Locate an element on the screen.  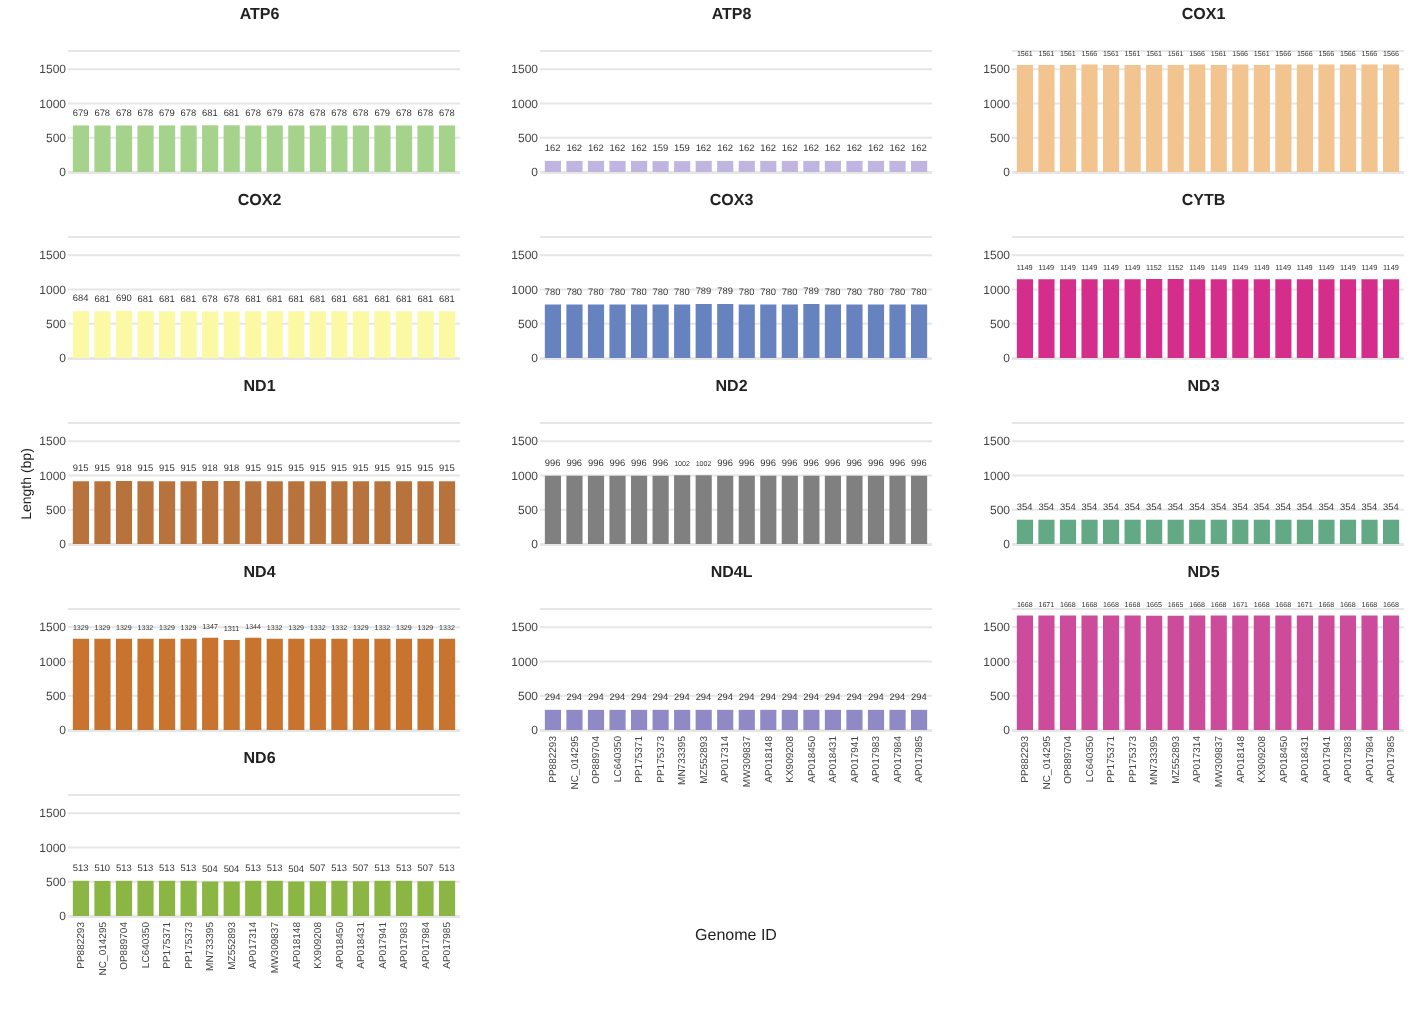
chart-title: ND1 is located at coordinates (260, 386).